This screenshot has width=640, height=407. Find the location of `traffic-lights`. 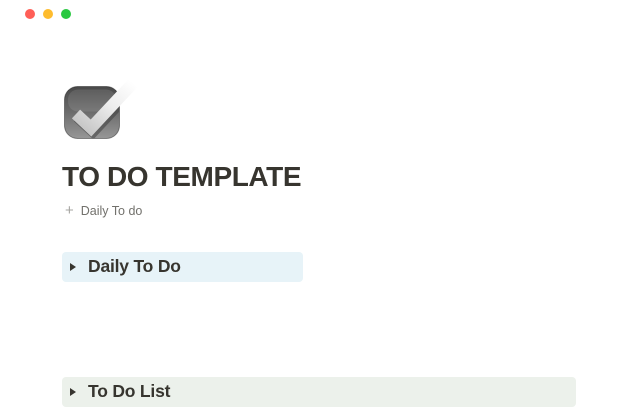

traffic-lights is located at coordinates (48, 14).